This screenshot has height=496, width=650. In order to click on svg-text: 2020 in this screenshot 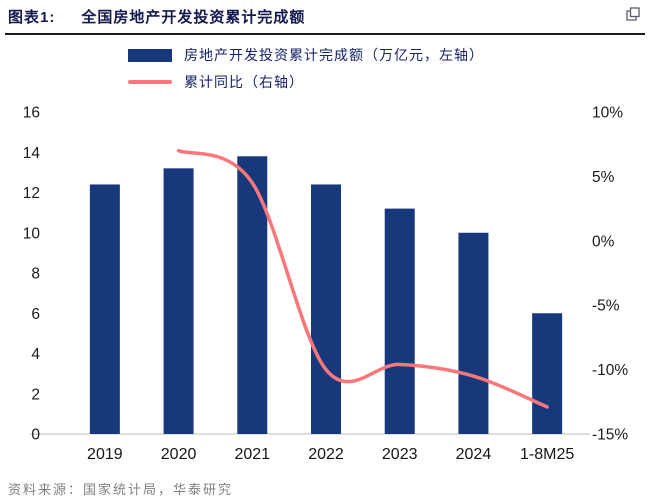, I will do `click(179, 454)`.